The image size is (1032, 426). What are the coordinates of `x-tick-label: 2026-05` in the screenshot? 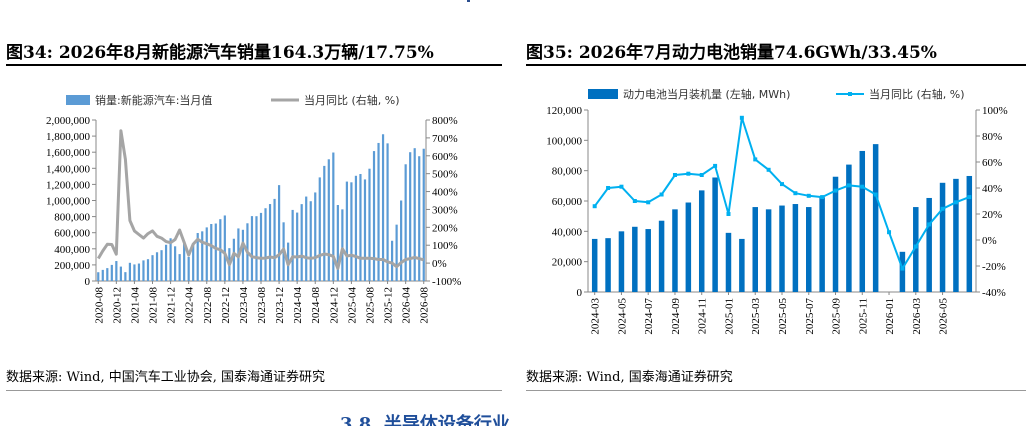 It's located at (944, 316).